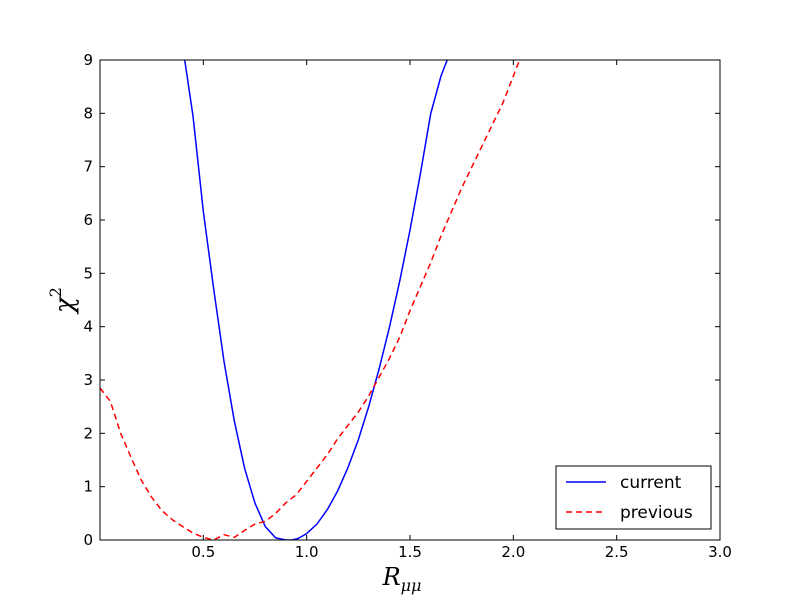 This screenshot has width=800, height=600. I want to click on y-tick-label: 6, so click(88, 220).